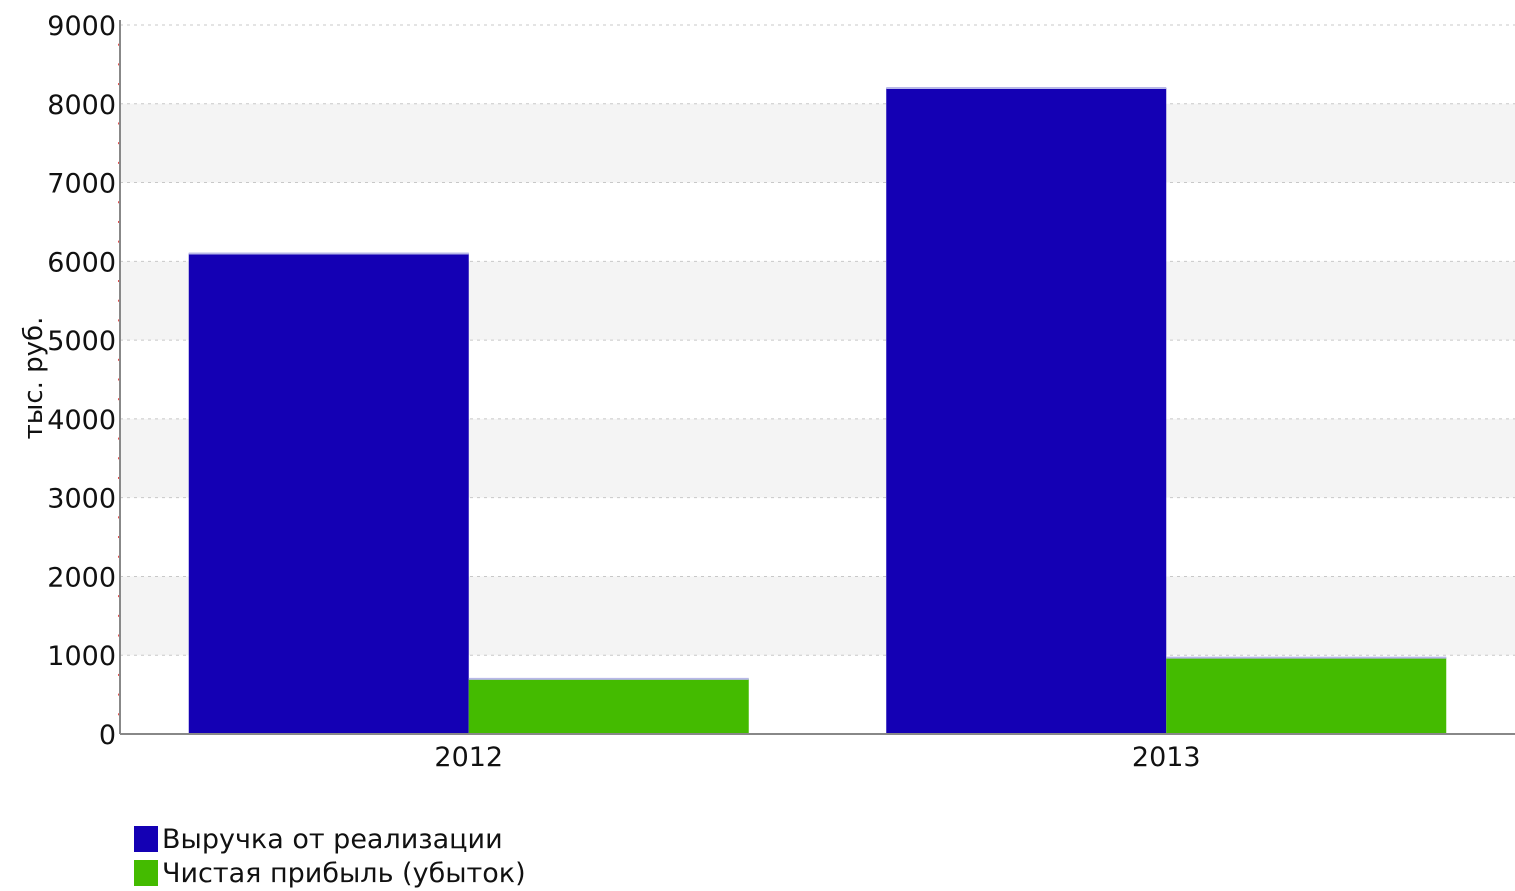  What do you see at coordinates (146, 839) in the screenshot?
I see `legend-swatch-revenue` at bounding box center [146, 839].